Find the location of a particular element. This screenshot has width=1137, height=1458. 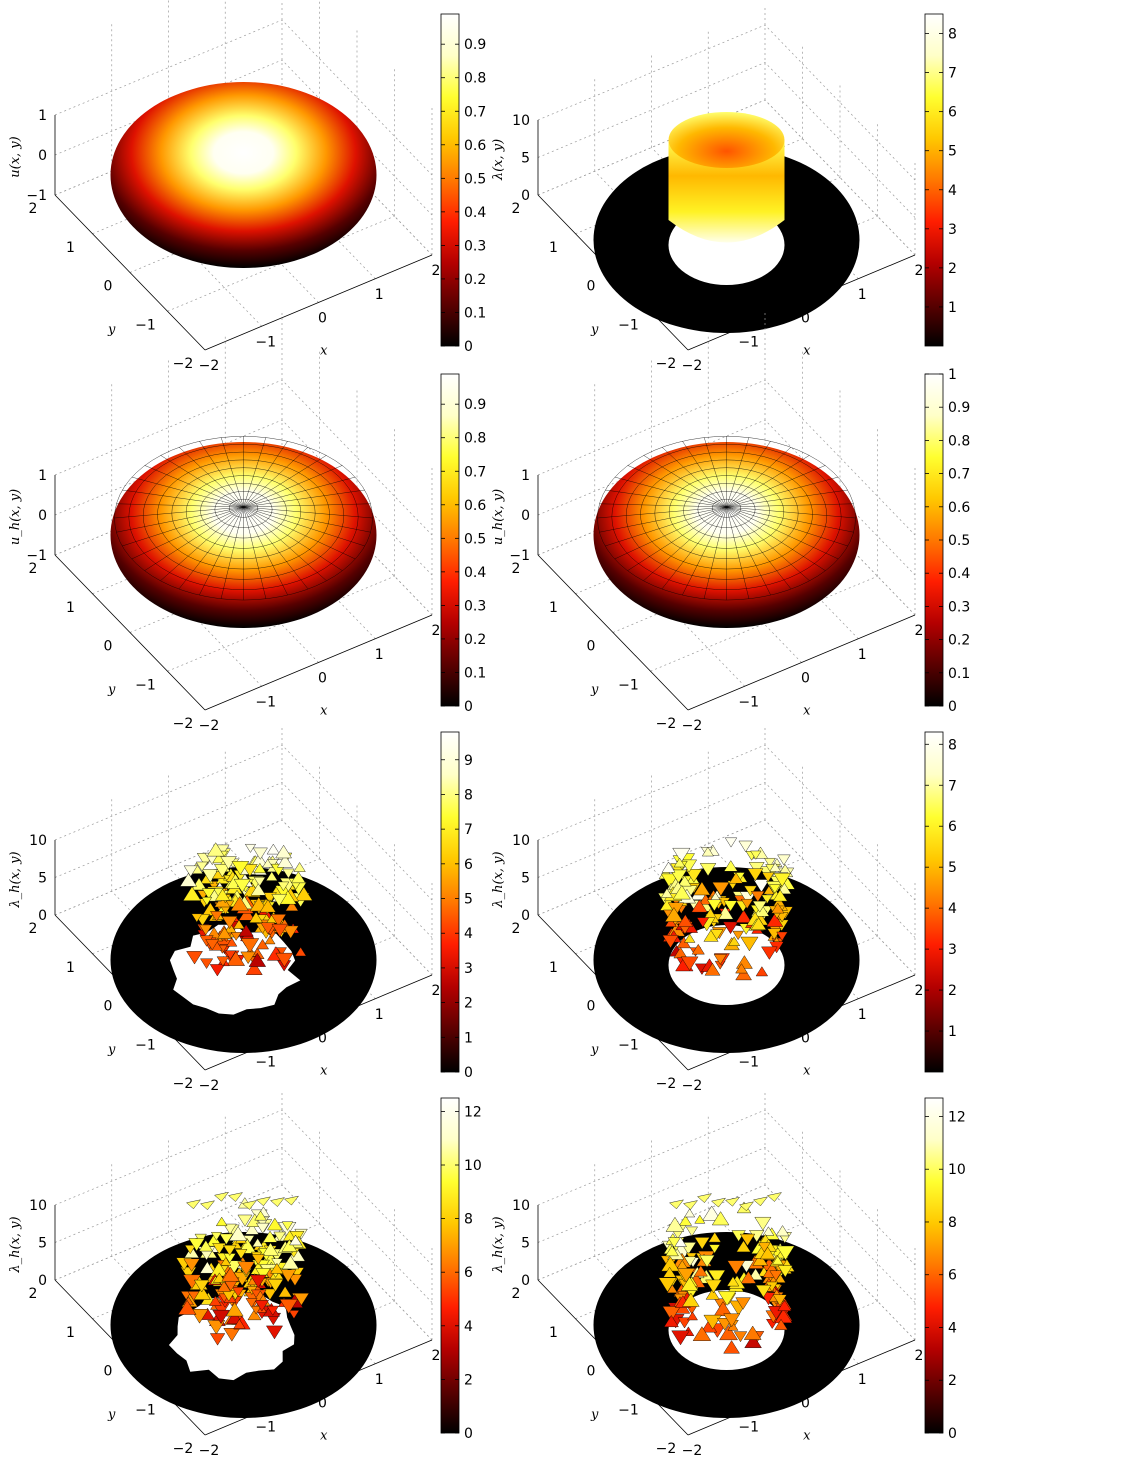

colorbar-tick-label: 7 is located at coordinates (952, 786).